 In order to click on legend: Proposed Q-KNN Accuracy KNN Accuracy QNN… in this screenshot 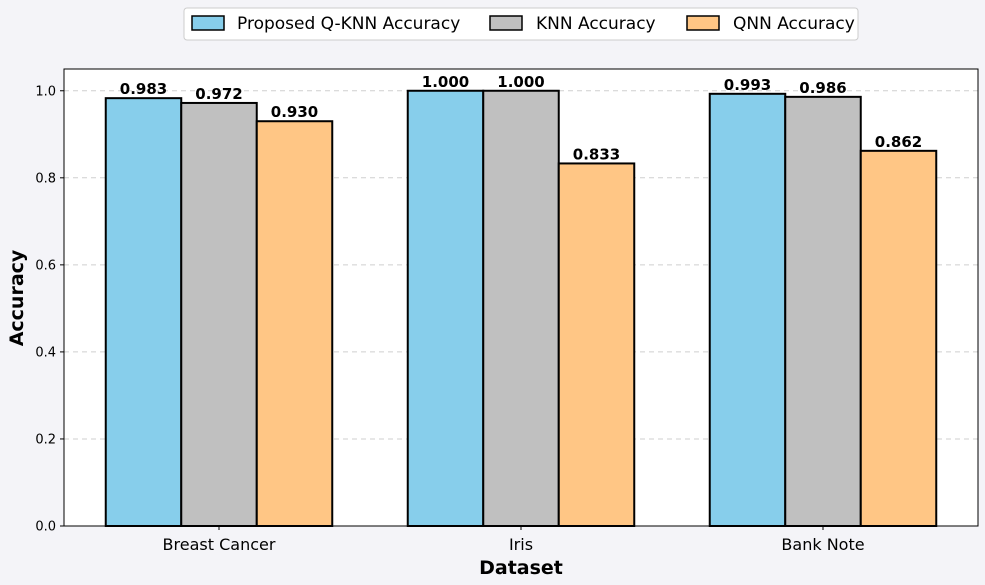, I will do `click(521, 24)`.